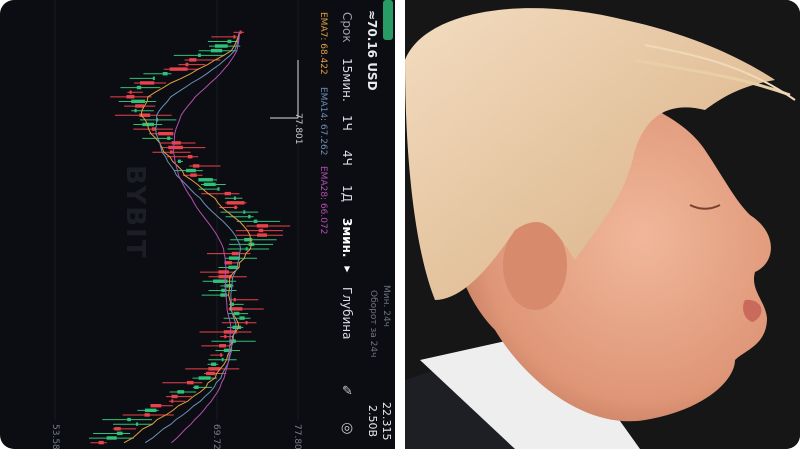 This screenshot has width=800, height=449. What do you see at coordinates (347, 313) in the screenshot?
I see `depth-tab: Глубина` at bounding box center [347, 313].